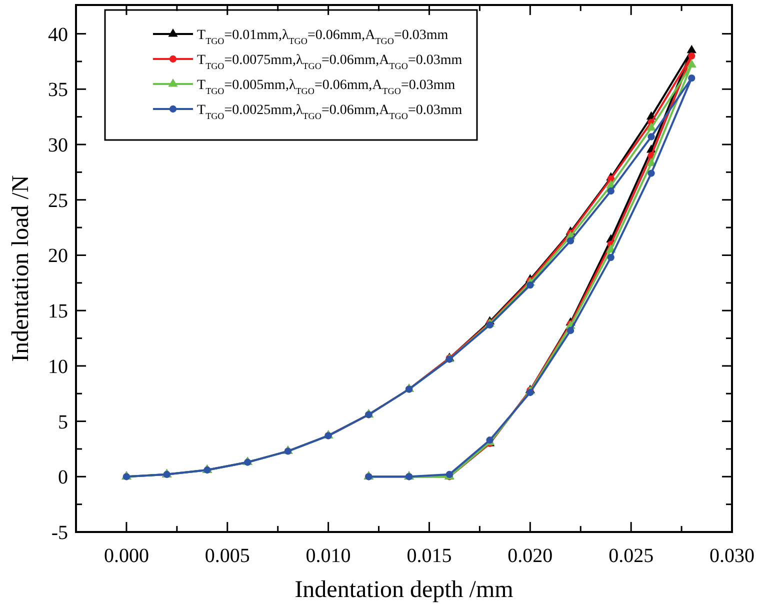 The height and width of the screenshot is (610, 765). I want to click on y-axis-title: Indentation load /N, so click(21, 268).